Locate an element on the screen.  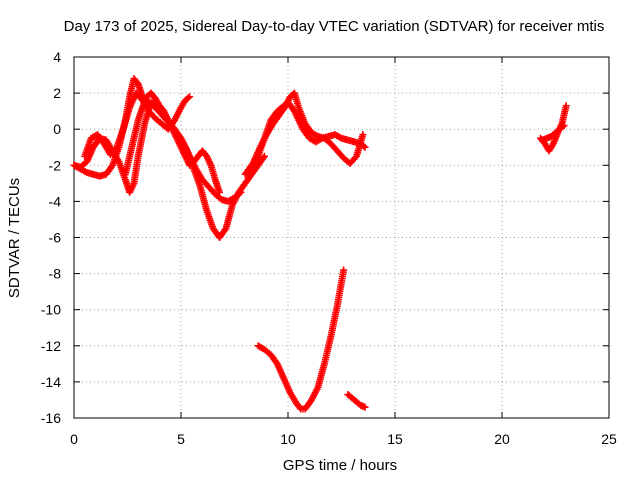
y-tick-label: -6 is located at coordinates (55, 238).